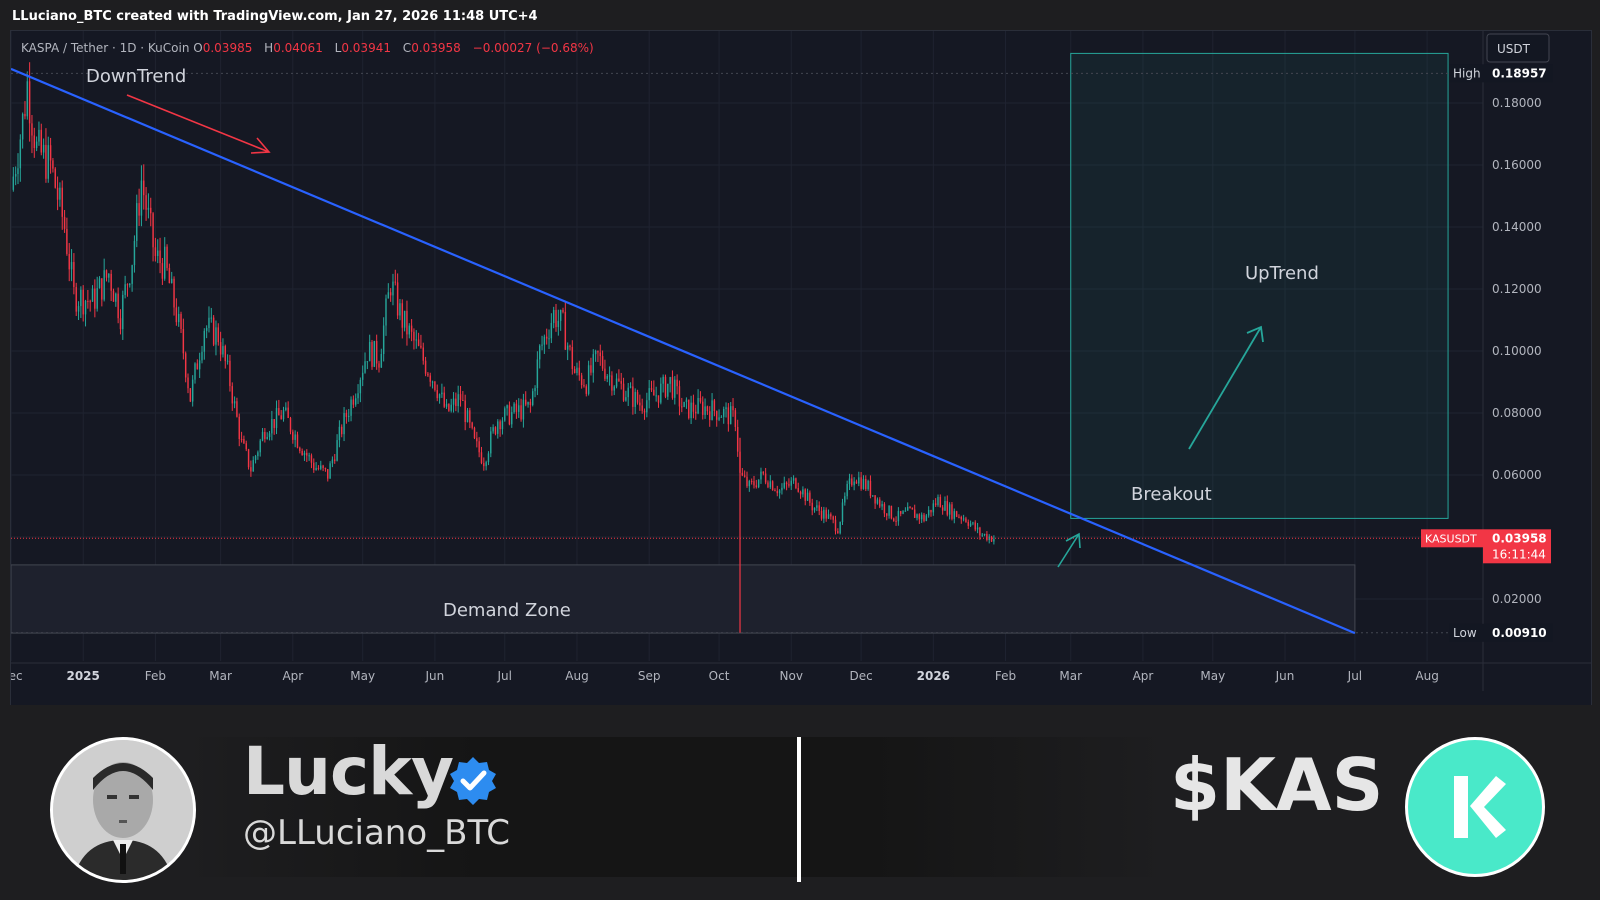 The image size is (1600, 900). What do you see at coordinates (533, 48) in the screenshot?
I see `change-value: −0.00027 (−0.68%)` at bounding box center [533, 48].